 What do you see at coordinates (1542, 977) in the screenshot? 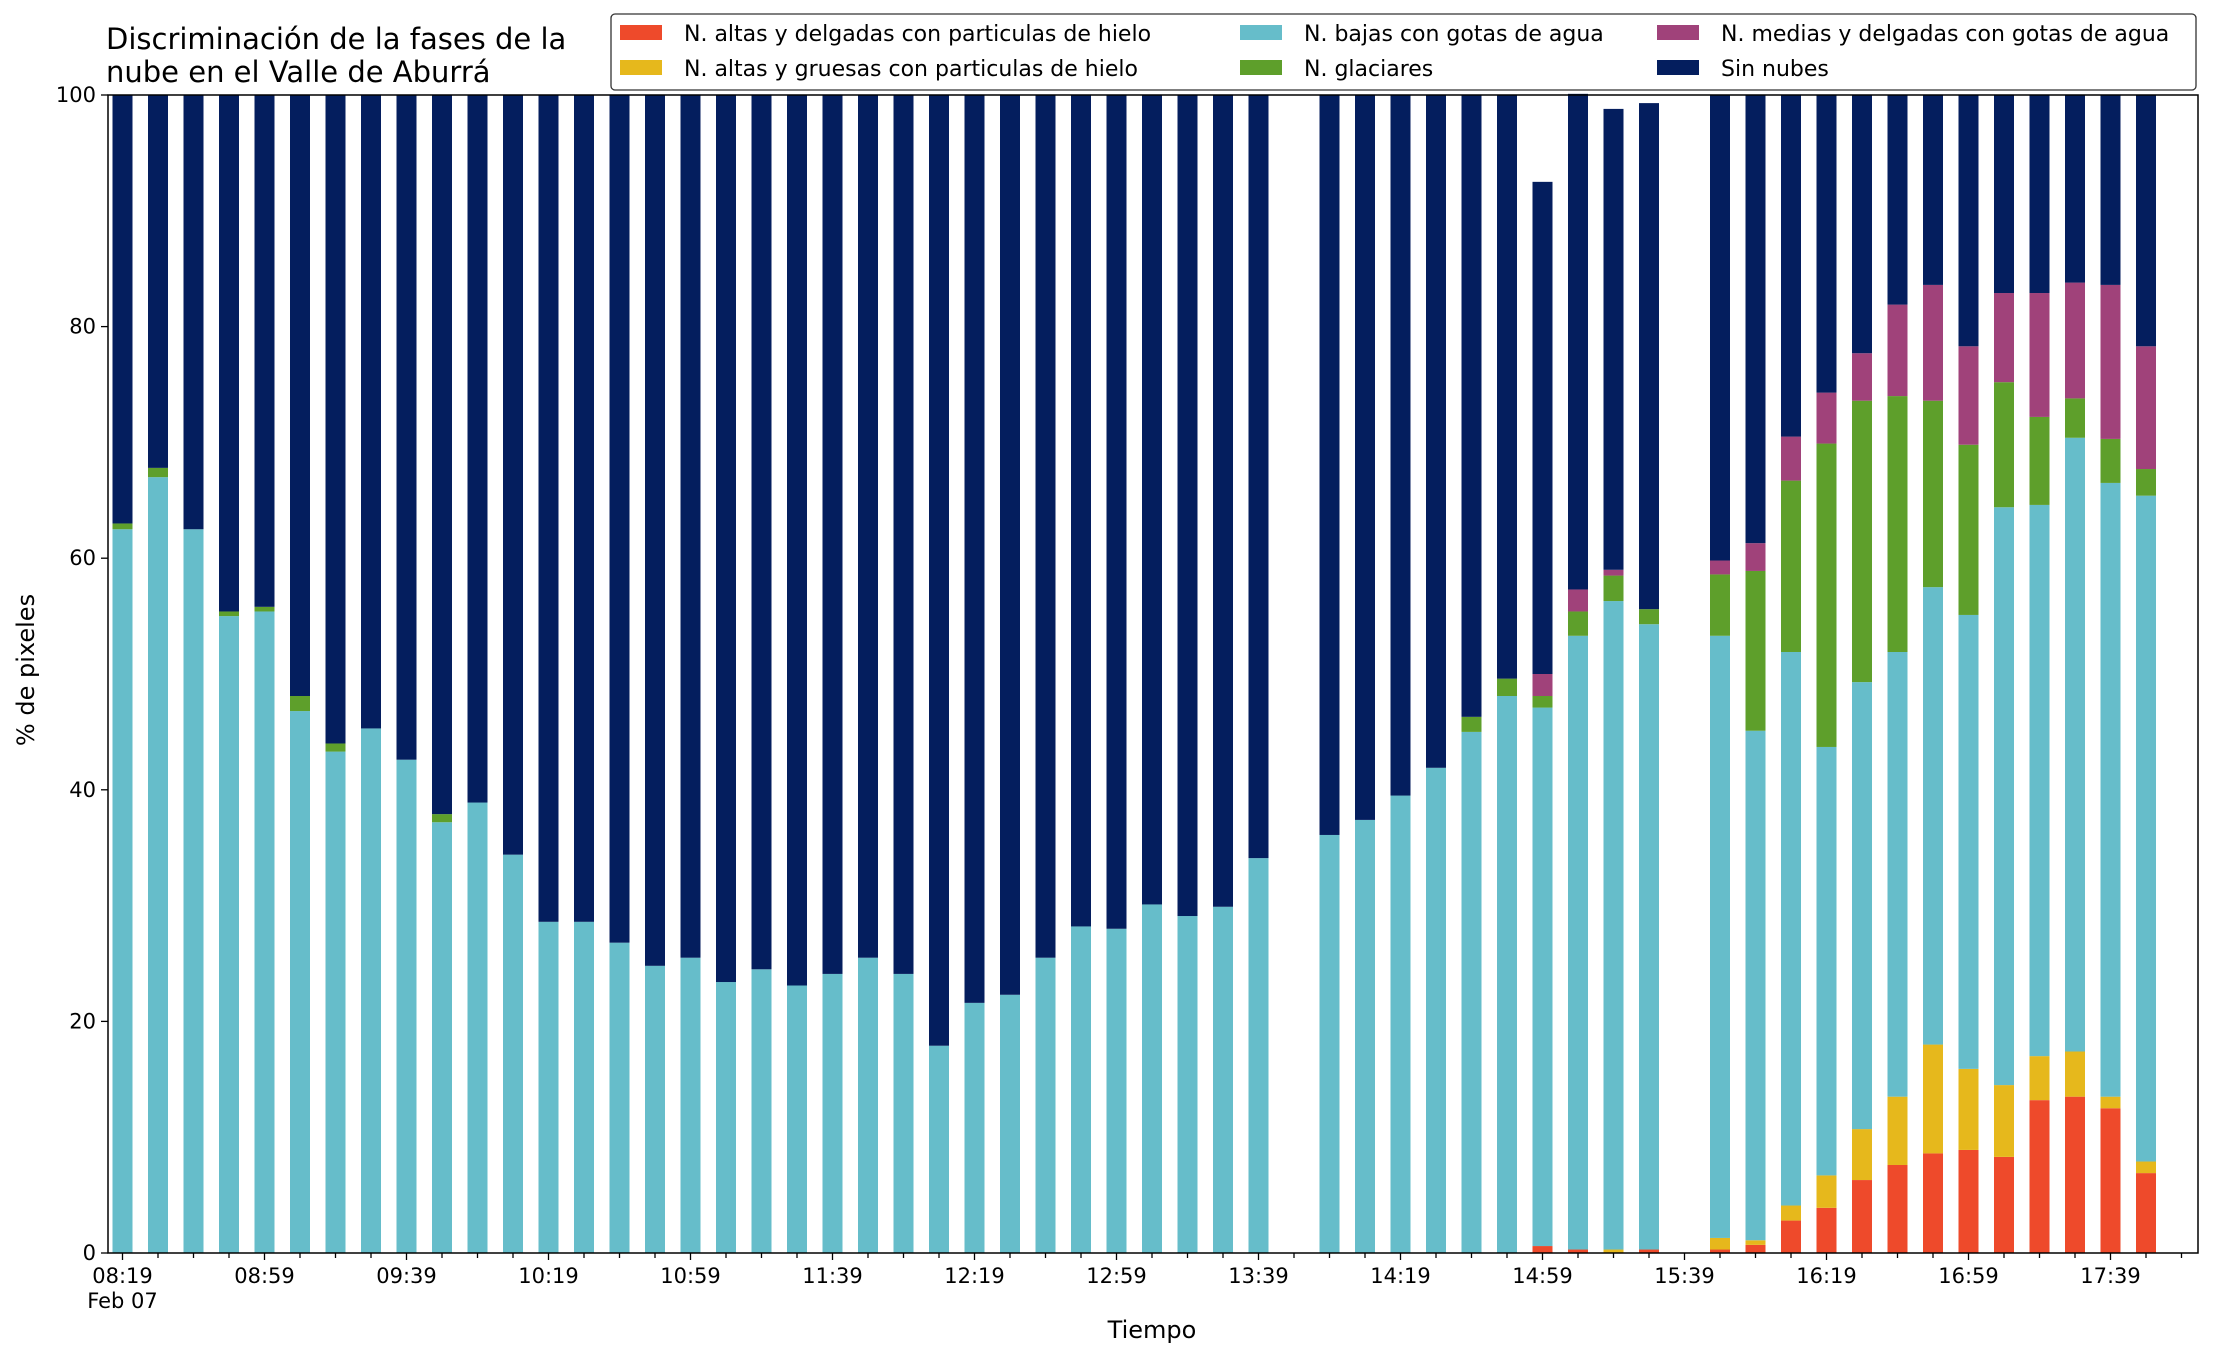
I see `bar-segment-s2-14:59` at bounding box center [1542, 977].